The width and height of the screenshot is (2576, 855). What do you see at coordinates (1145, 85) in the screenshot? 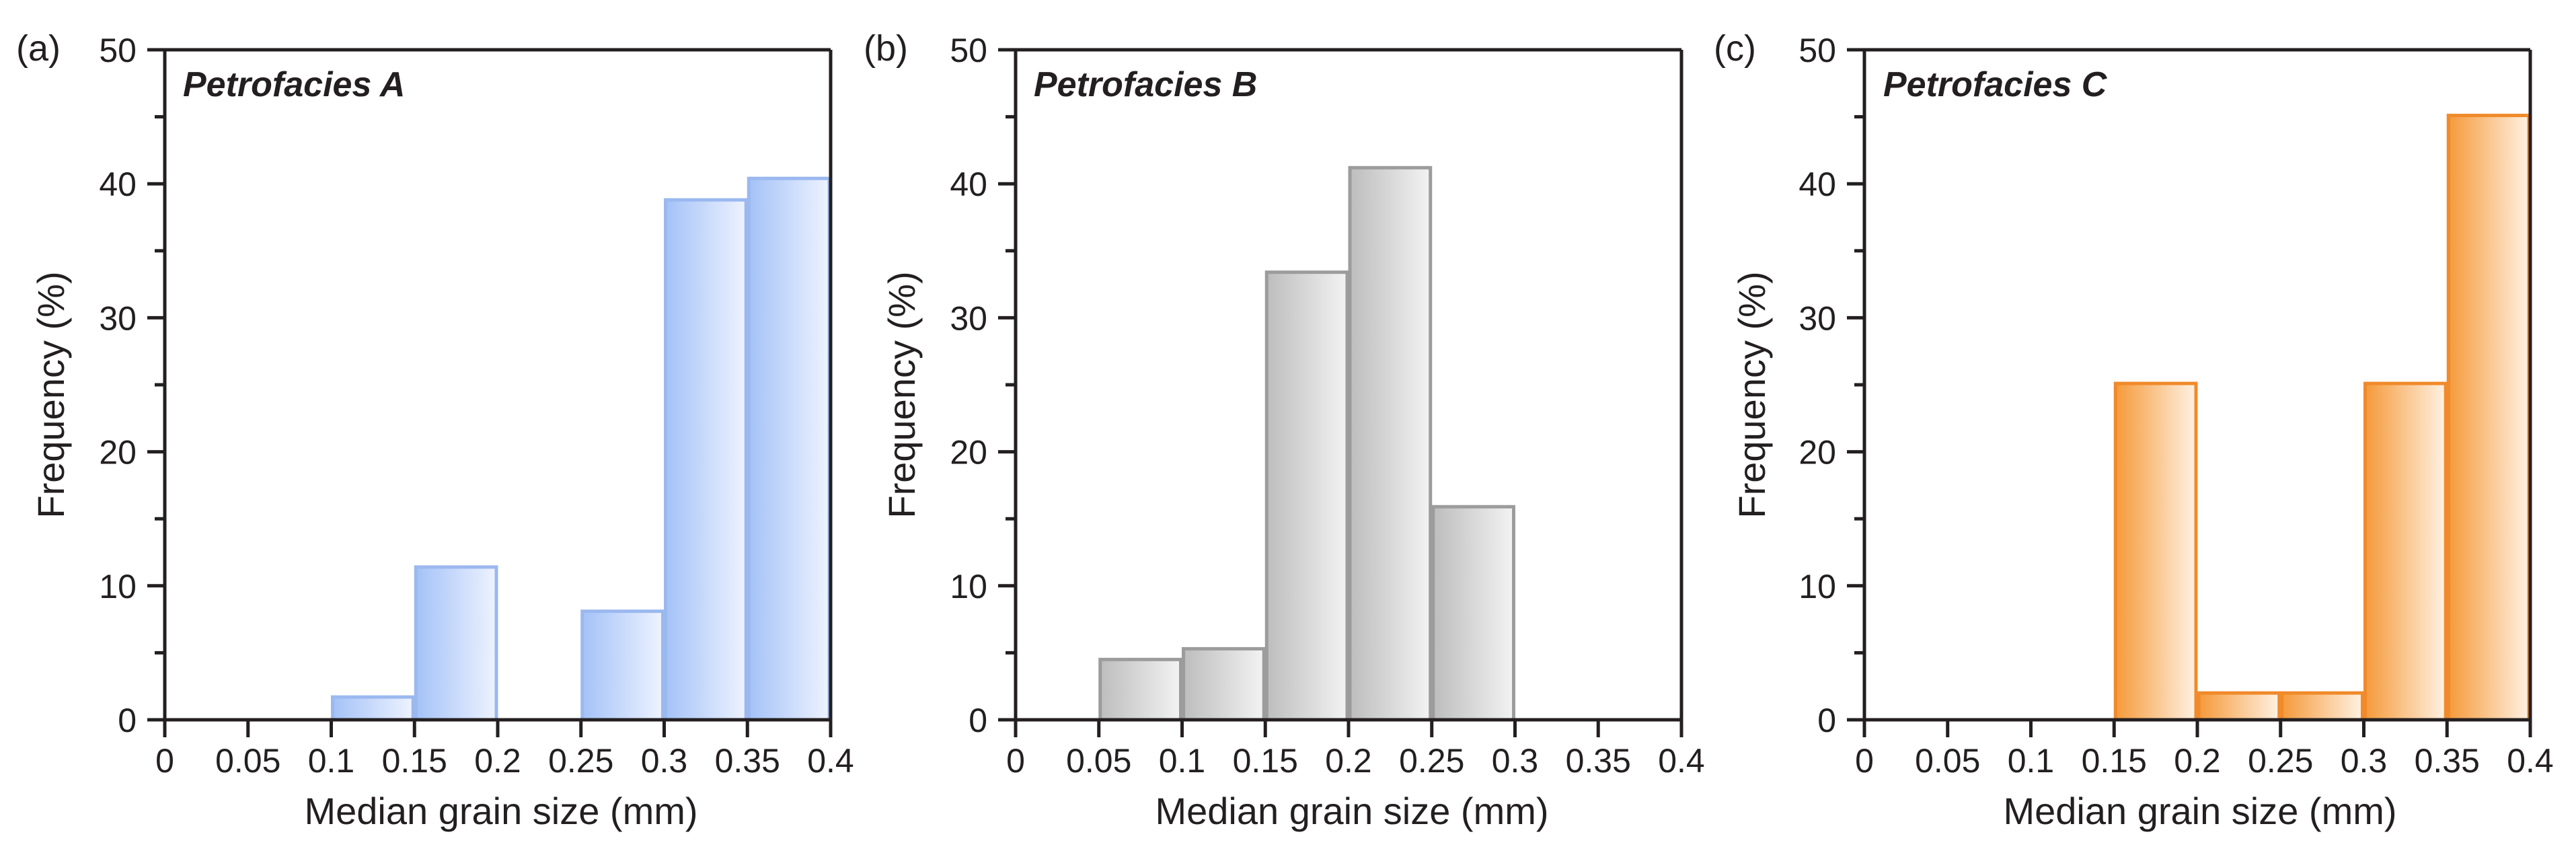
I see `panel-title: Petrofacies B` at bounding box center [1145, 85].